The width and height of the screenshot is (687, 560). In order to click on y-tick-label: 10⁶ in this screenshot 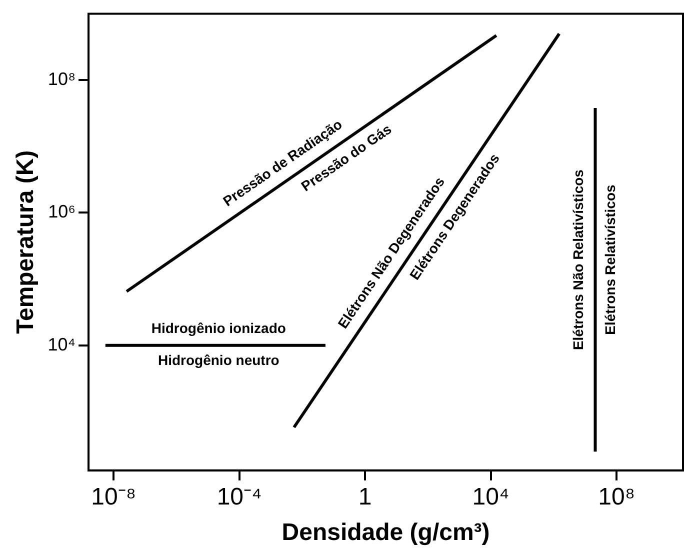, I will do `click(62, 212)`.